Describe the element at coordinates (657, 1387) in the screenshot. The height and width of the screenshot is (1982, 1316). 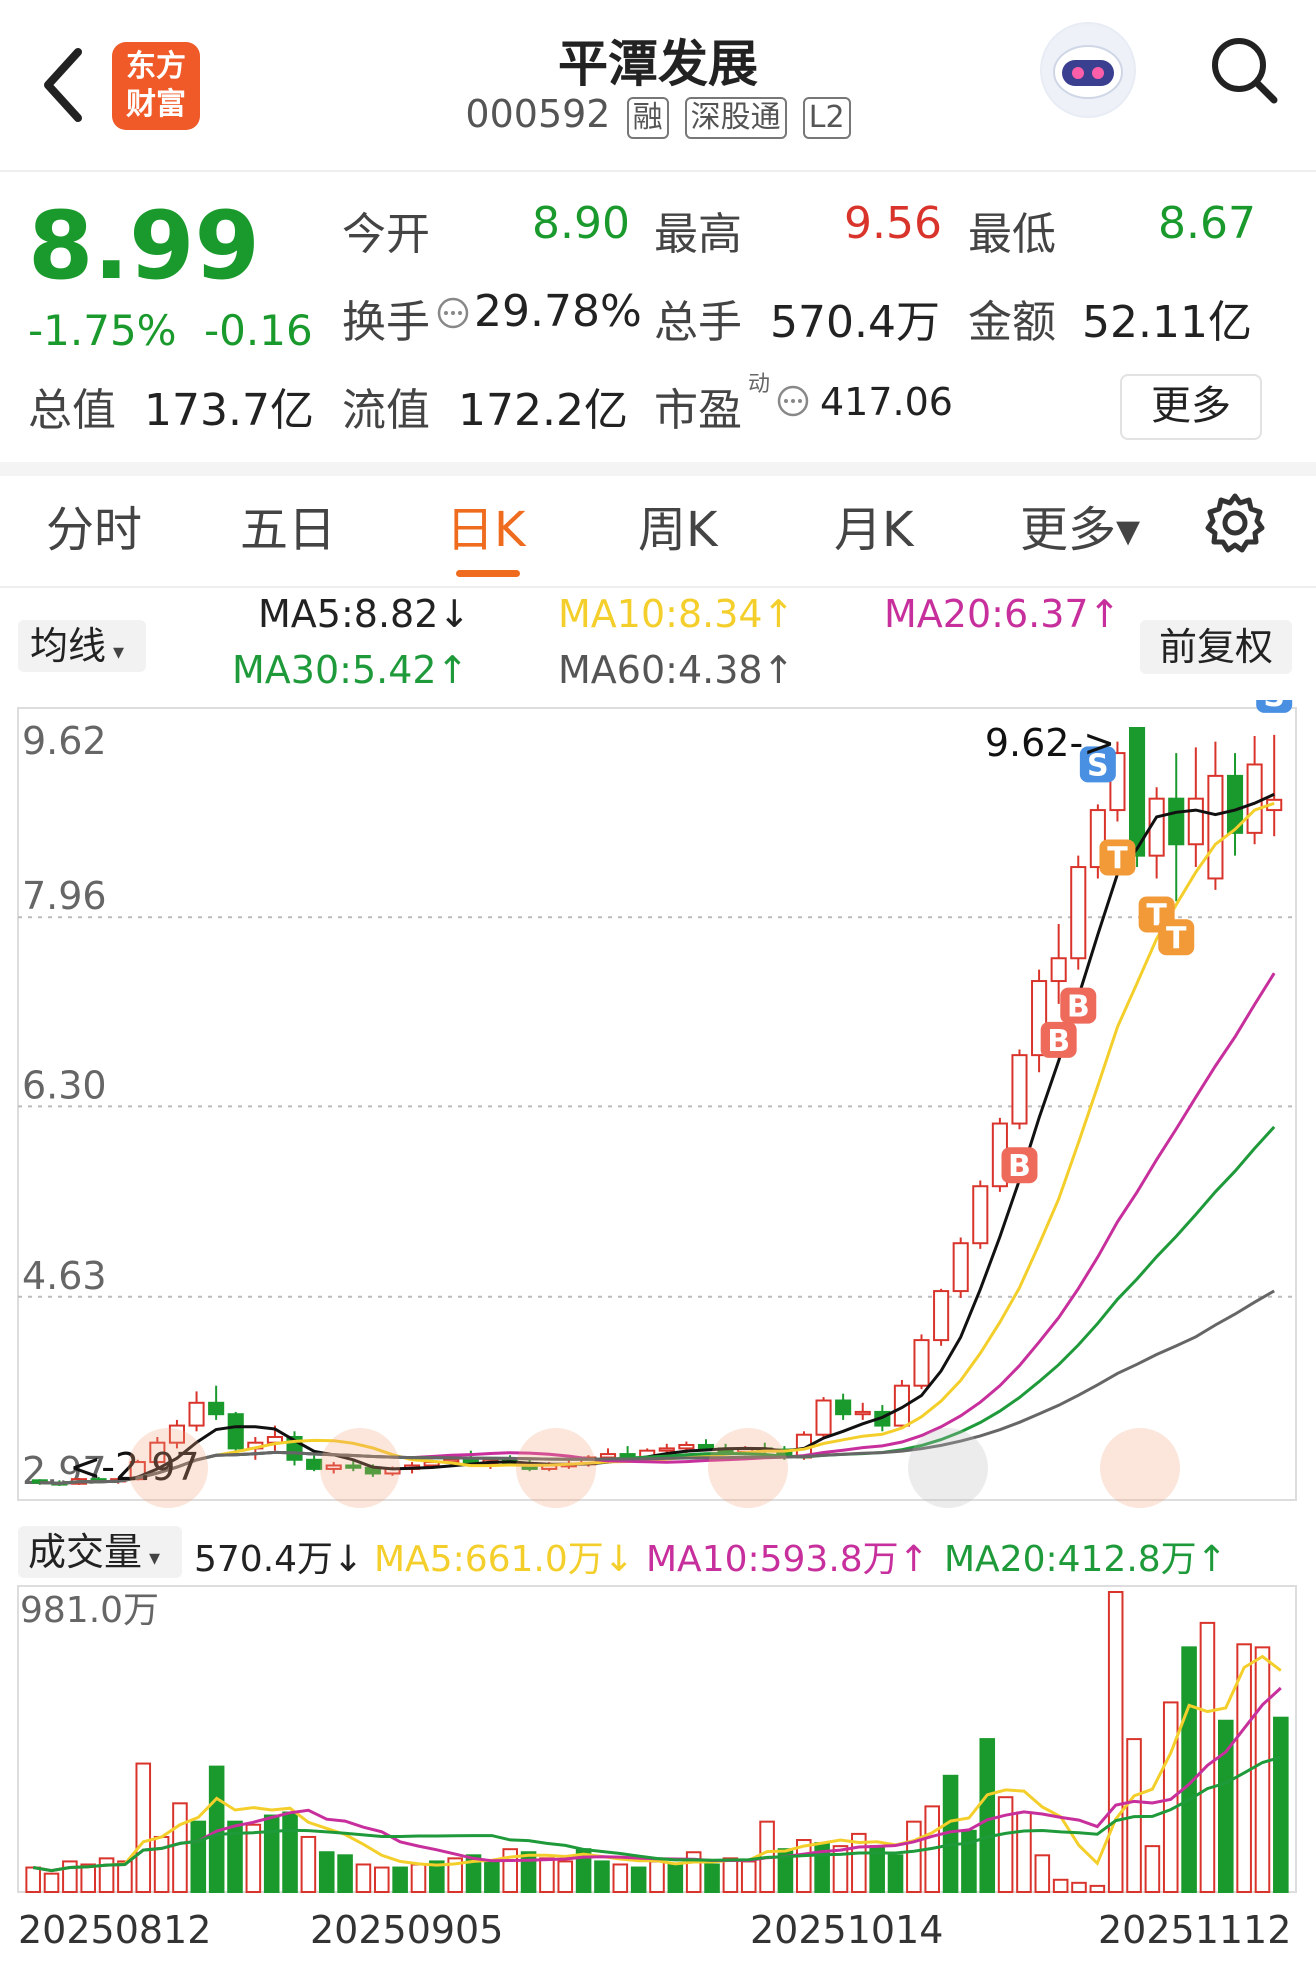
I see `ma60-line` at that location.